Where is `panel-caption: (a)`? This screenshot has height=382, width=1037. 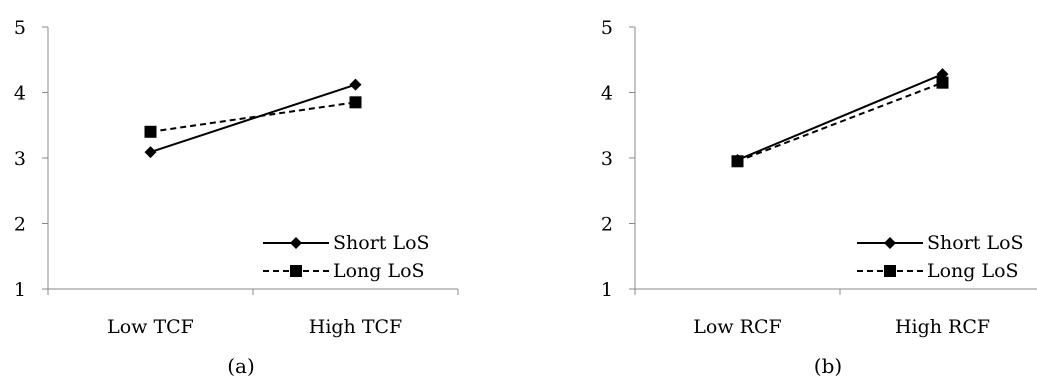
panel-caption: (a) is located at coordinates (241, 366).